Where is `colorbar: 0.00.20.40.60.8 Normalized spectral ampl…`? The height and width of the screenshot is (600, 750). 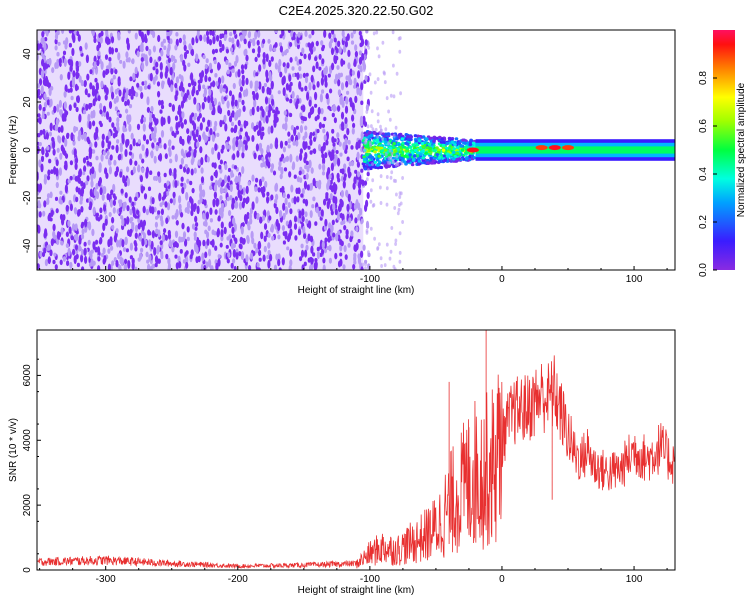
colorbar: 0.00.20.40.60.8 Normalized spectral ampl… is located at coordinates (722, 153).